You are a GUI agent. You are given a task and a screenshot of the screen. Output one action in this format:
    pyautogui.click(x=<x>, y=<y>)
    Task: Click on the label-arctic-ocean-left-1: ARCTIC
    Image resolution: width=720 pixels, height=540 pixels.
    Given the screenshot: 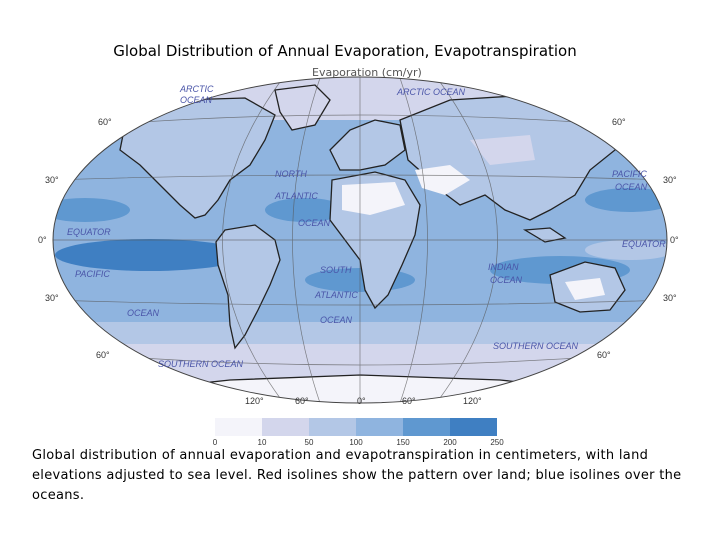 What is the action you would take?
    pyautogui.click(x=196, y=89)
    